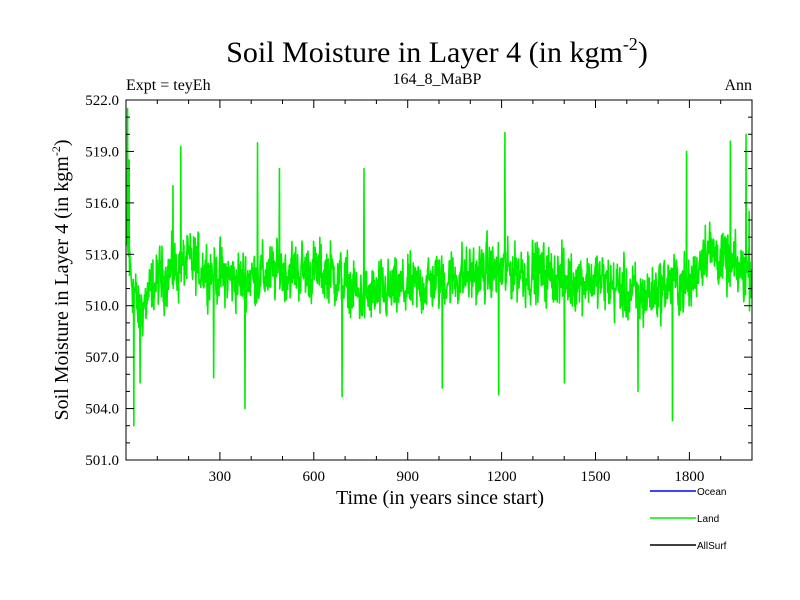  I want to click on y-tick-label: 522.0, so click(102, 101).